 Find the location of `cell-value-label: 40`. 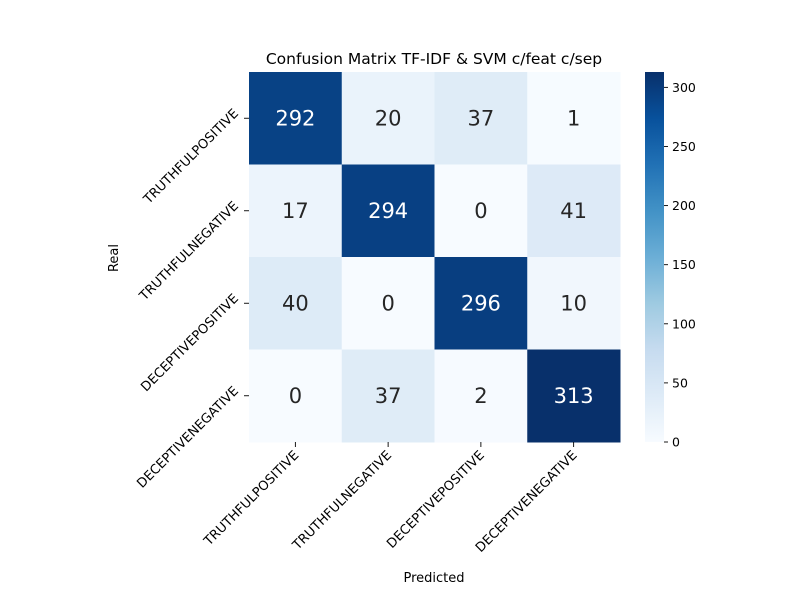

cell-value-label: 40 is located at coordinates (295, 303).